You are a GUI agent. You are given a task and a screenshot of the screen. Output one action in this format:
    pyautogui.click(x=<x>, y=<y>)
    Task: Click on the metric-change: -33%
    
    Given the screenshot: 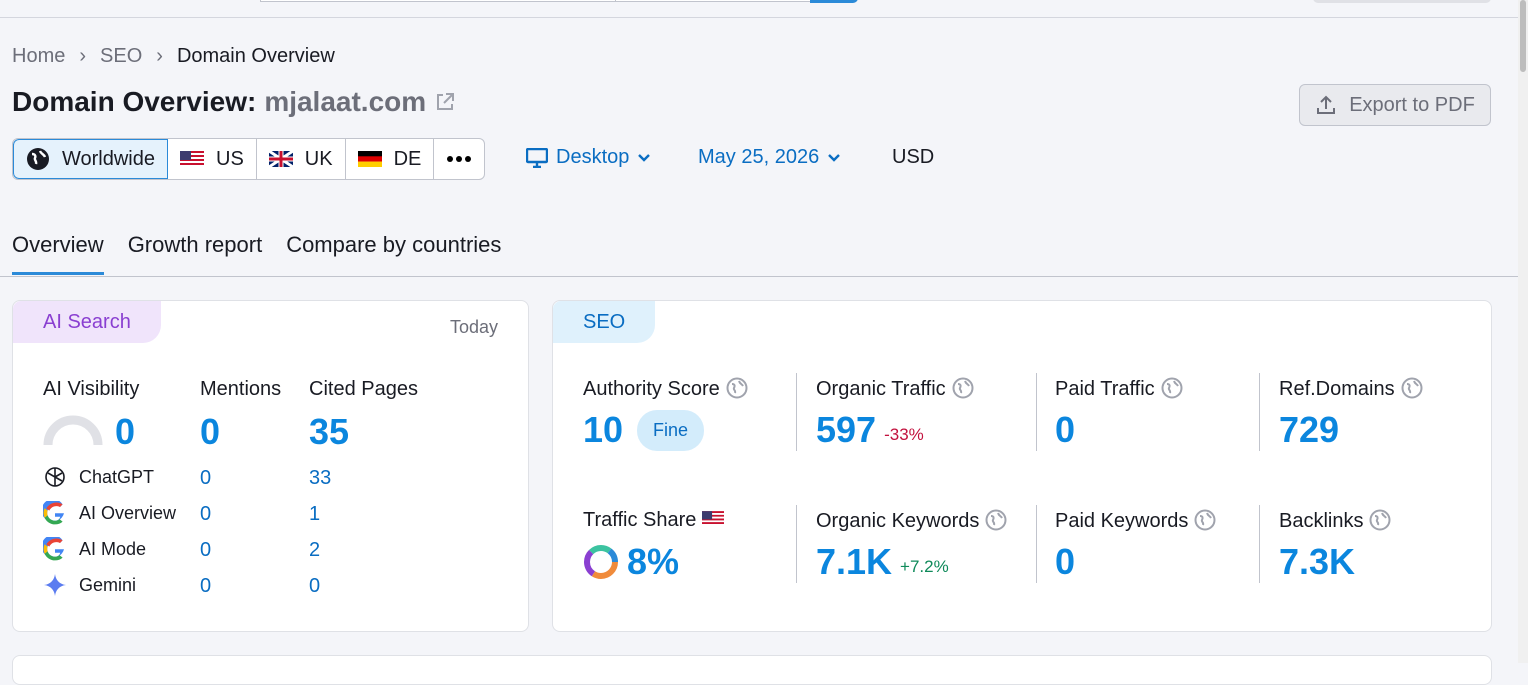 What is the action you would take?
    pyautogui.click(x=904, y=434)
    